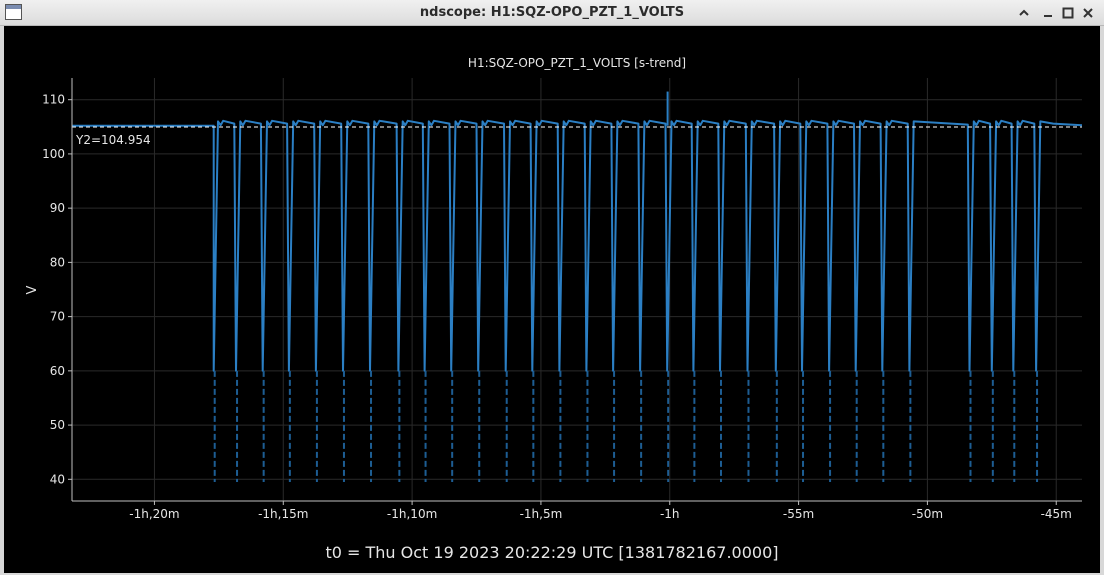  What do you see at coordinates (670, 514) in the screenshot?
I see `x-tick-label: -1h` at bounding box center [670, 514].